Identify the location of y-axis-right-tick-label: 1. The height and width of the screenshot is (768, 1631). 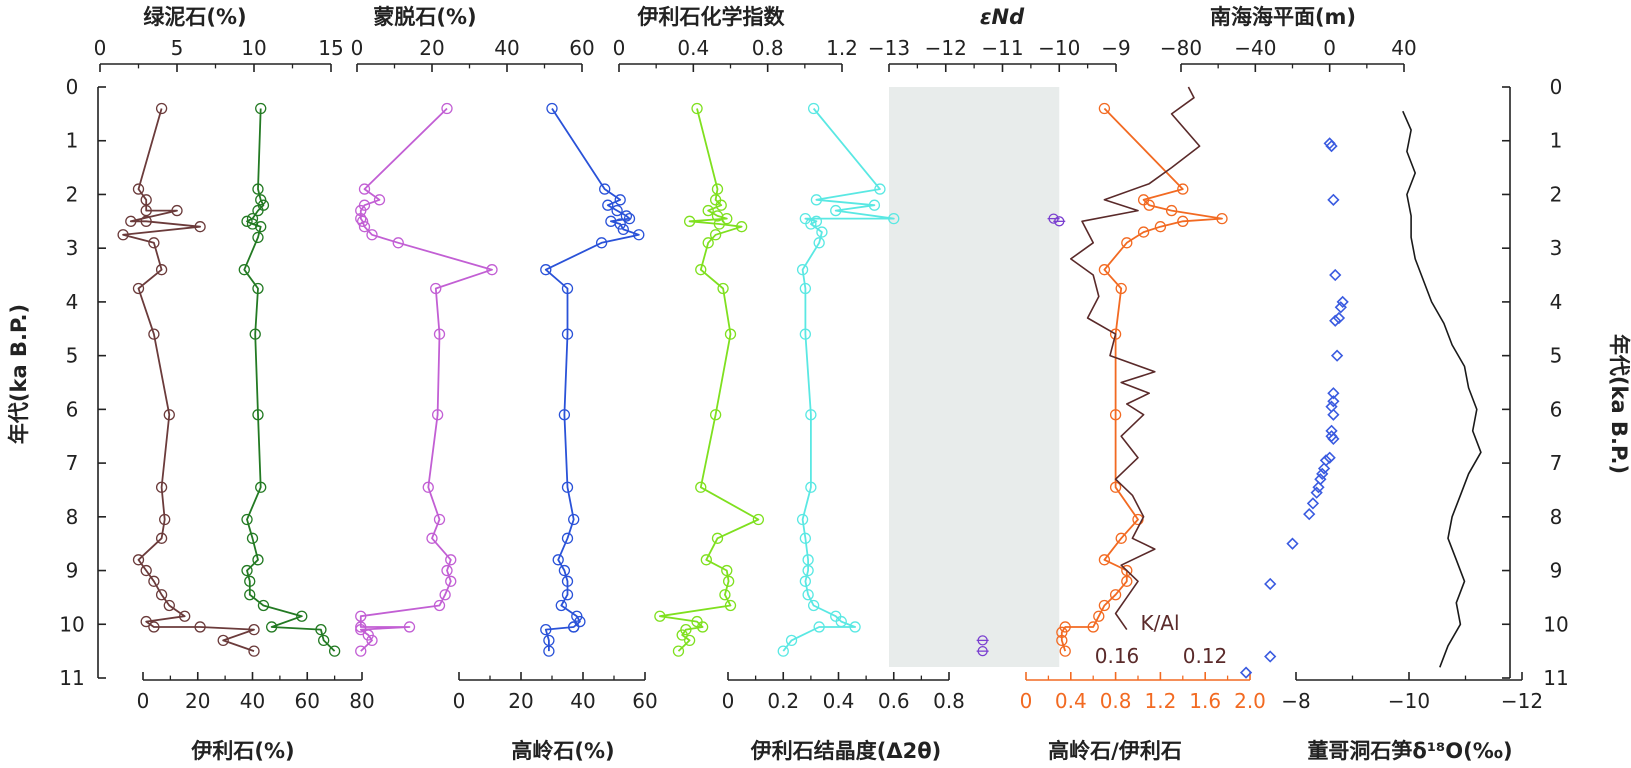
(1556, 141).